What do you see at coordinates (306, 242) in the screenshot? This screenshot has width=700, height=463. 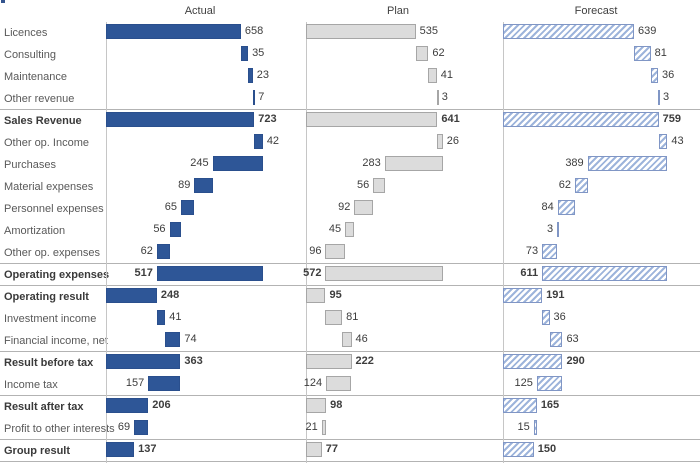 I see `axis-line-plan` at bounding box center [306, 242].